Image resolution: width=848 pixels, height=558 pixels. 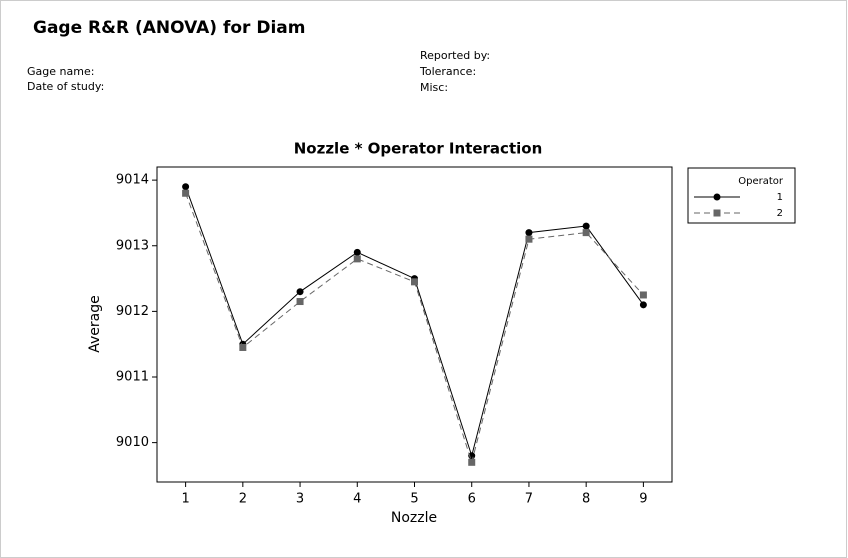 What do you see at coordinates (60, 71) in the screenshot?
I see `gage-name: Gage name:` at bounding box center [60, 71].